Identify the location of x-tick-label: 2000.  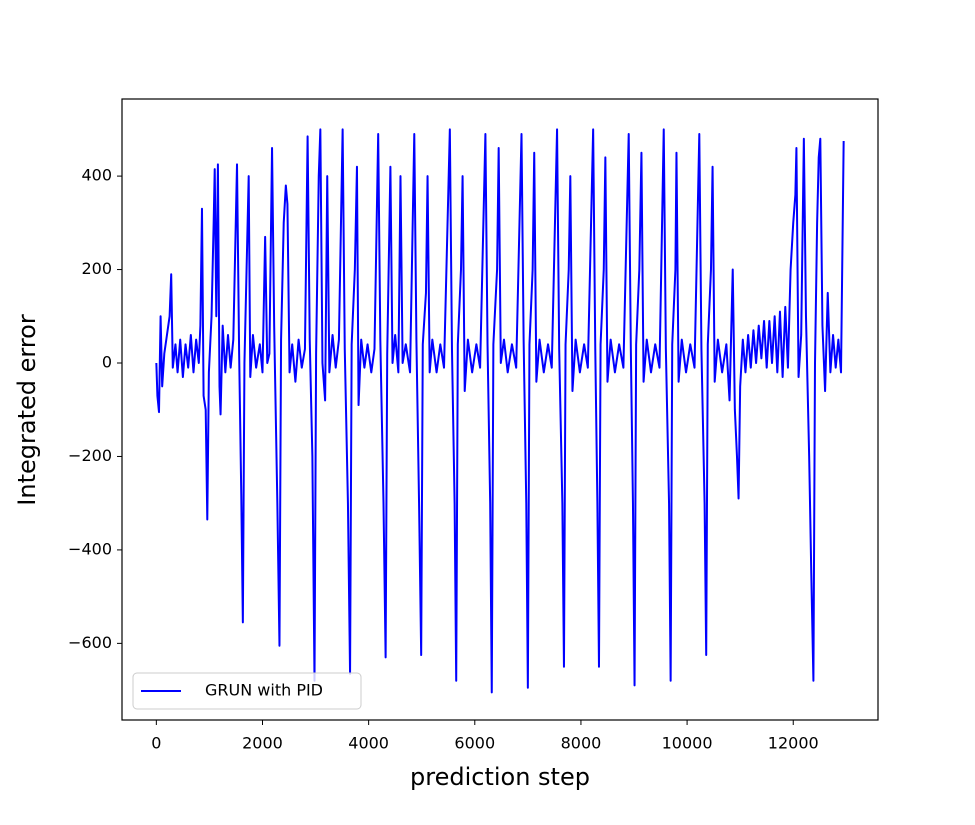
(262, 743).